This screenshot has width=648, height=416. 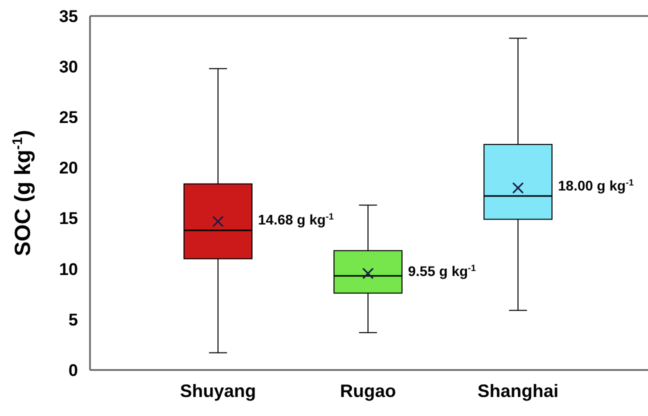 I want to click on y-tick-label: 5, so click(x=73, y=320).